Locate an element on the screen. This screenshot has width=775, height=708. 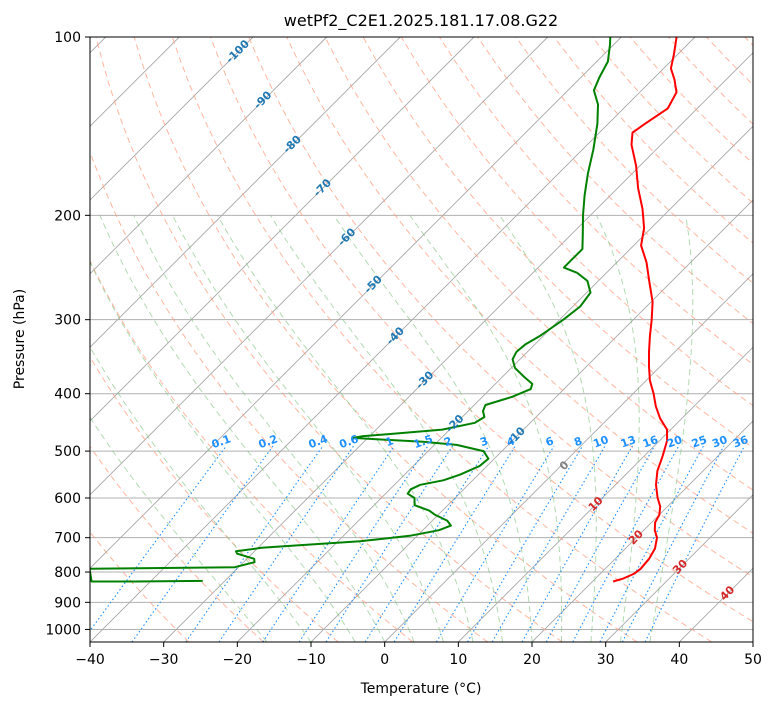
x-tick-label: 10 is located at coordinates (458, 660).